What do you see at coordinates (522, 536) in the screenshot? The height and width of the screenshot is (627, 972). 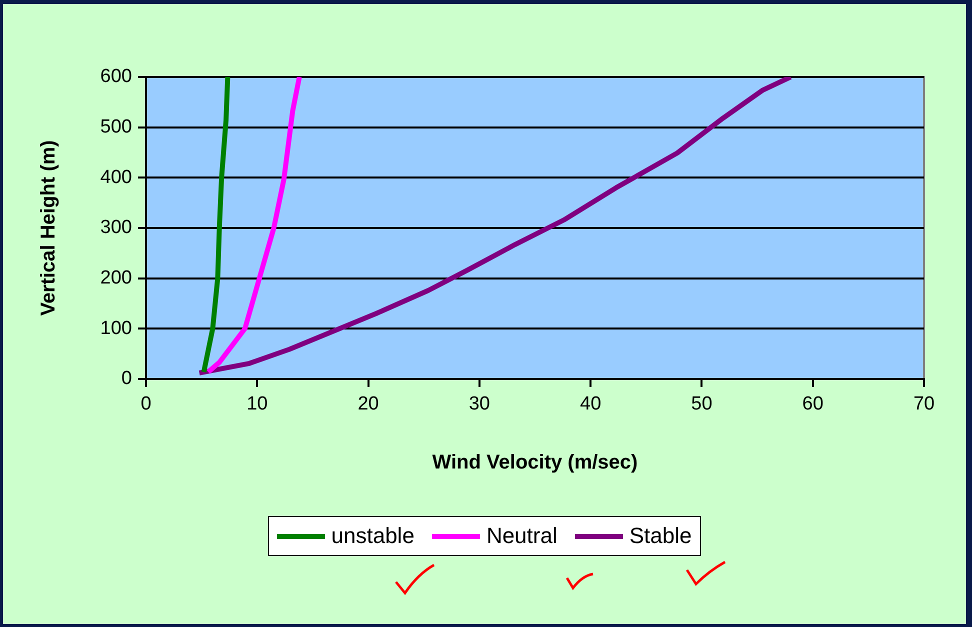 I see `legend-label: Neutral` at bounding box center [522, 536].